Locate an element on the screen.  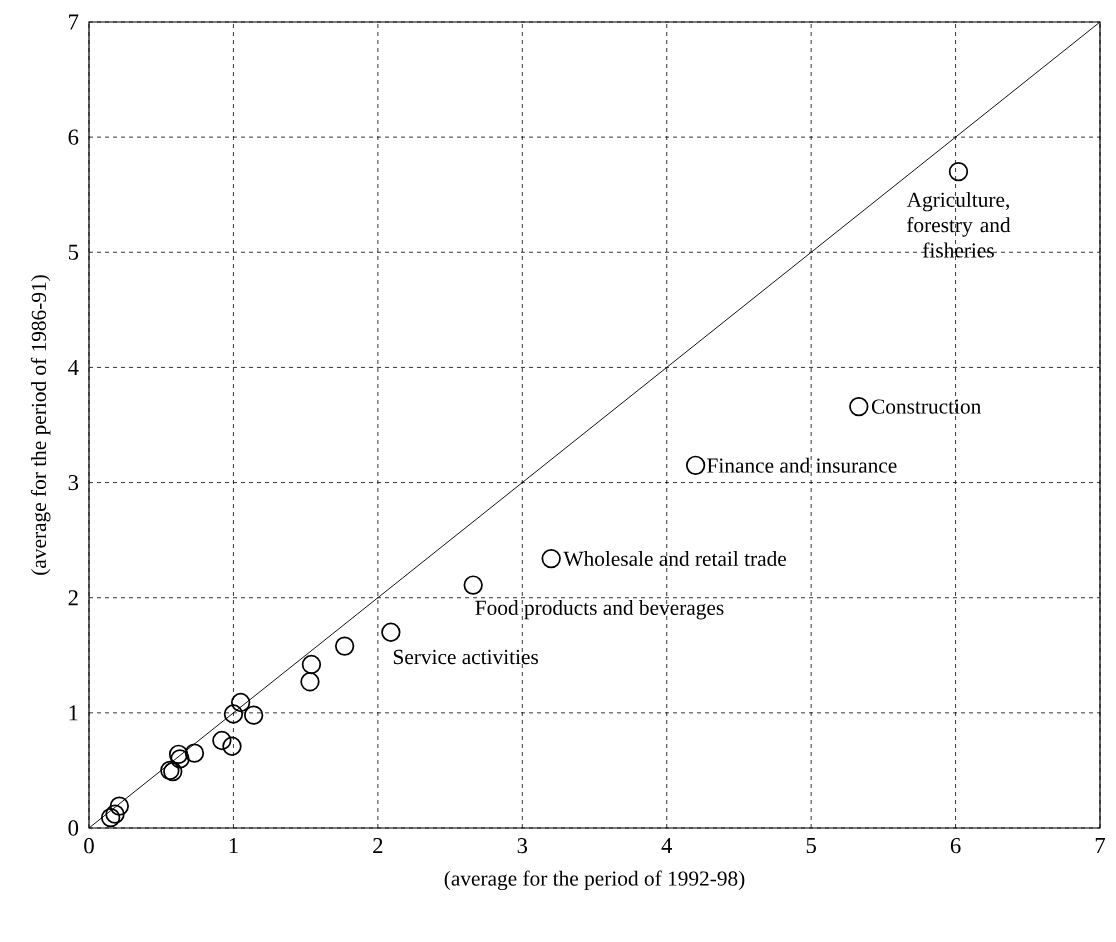
annotation: Service activities is located at coordinates (466, 657).